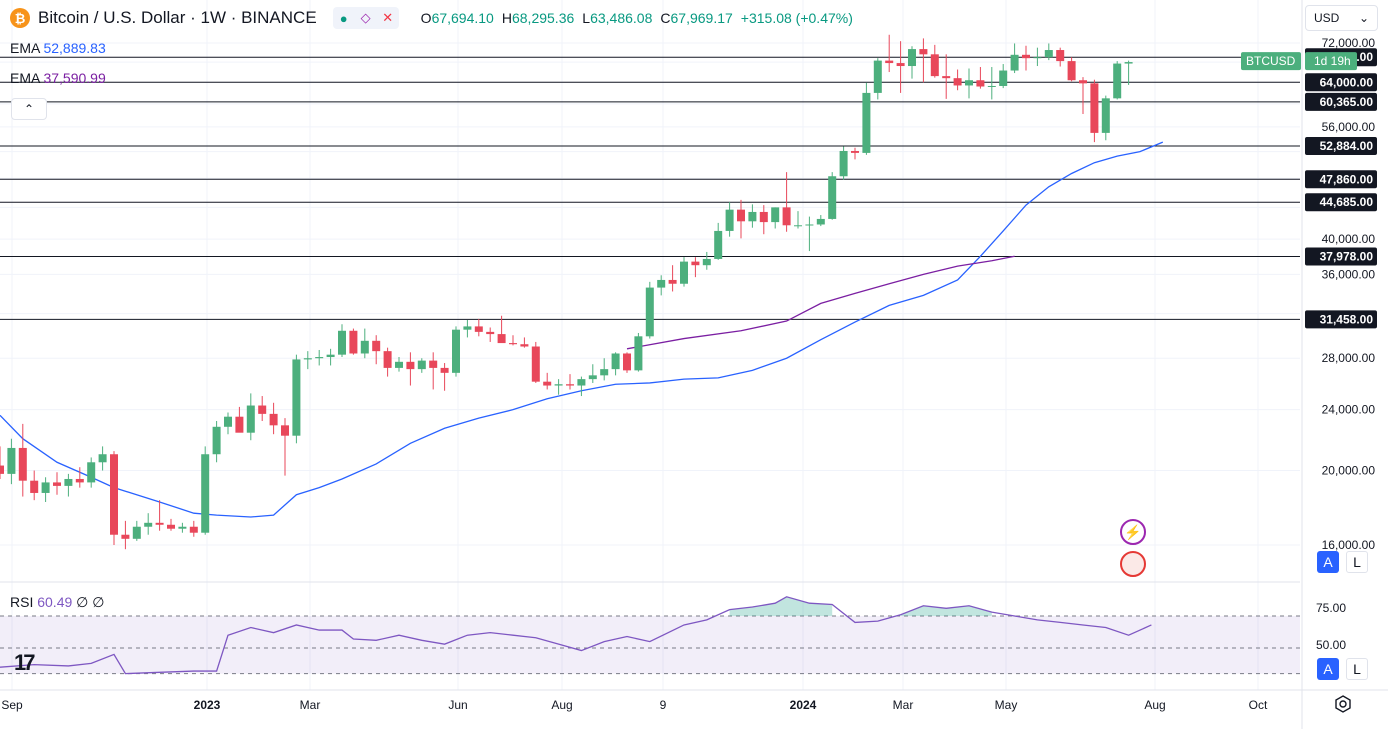 This screenshot has height=729, width=1388. Describe the element at coordinates (29, 109) in the screenshot. I see `collapse-legend-button: ⌃` at that location.